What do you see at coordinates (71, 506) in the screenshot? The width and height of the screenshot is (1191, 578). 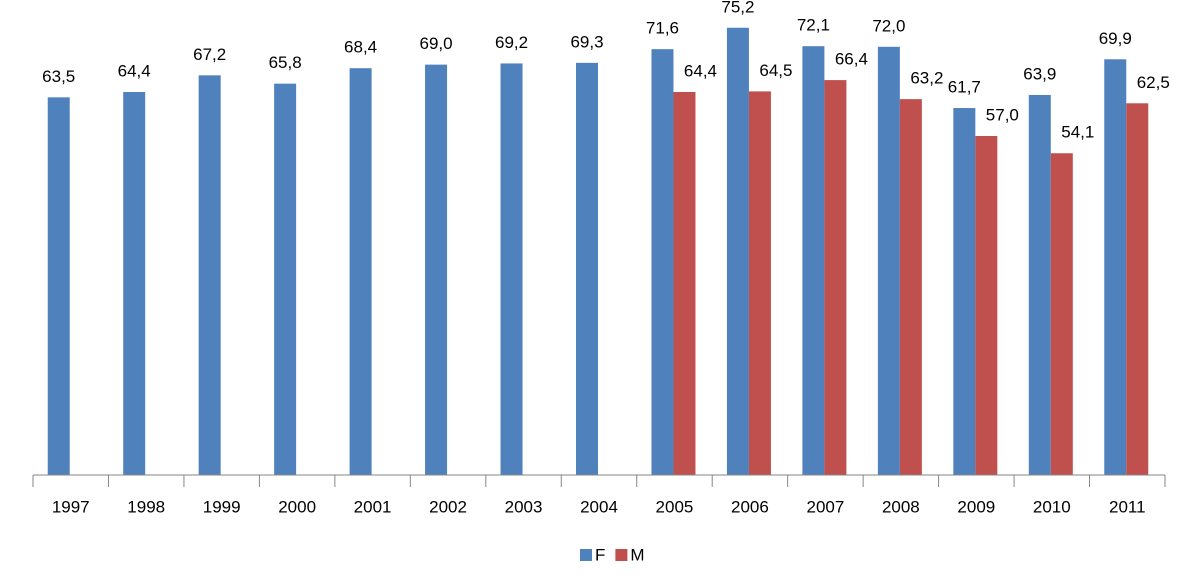 I see `x-tick-label: 1997` at bounding box center [71, 506].